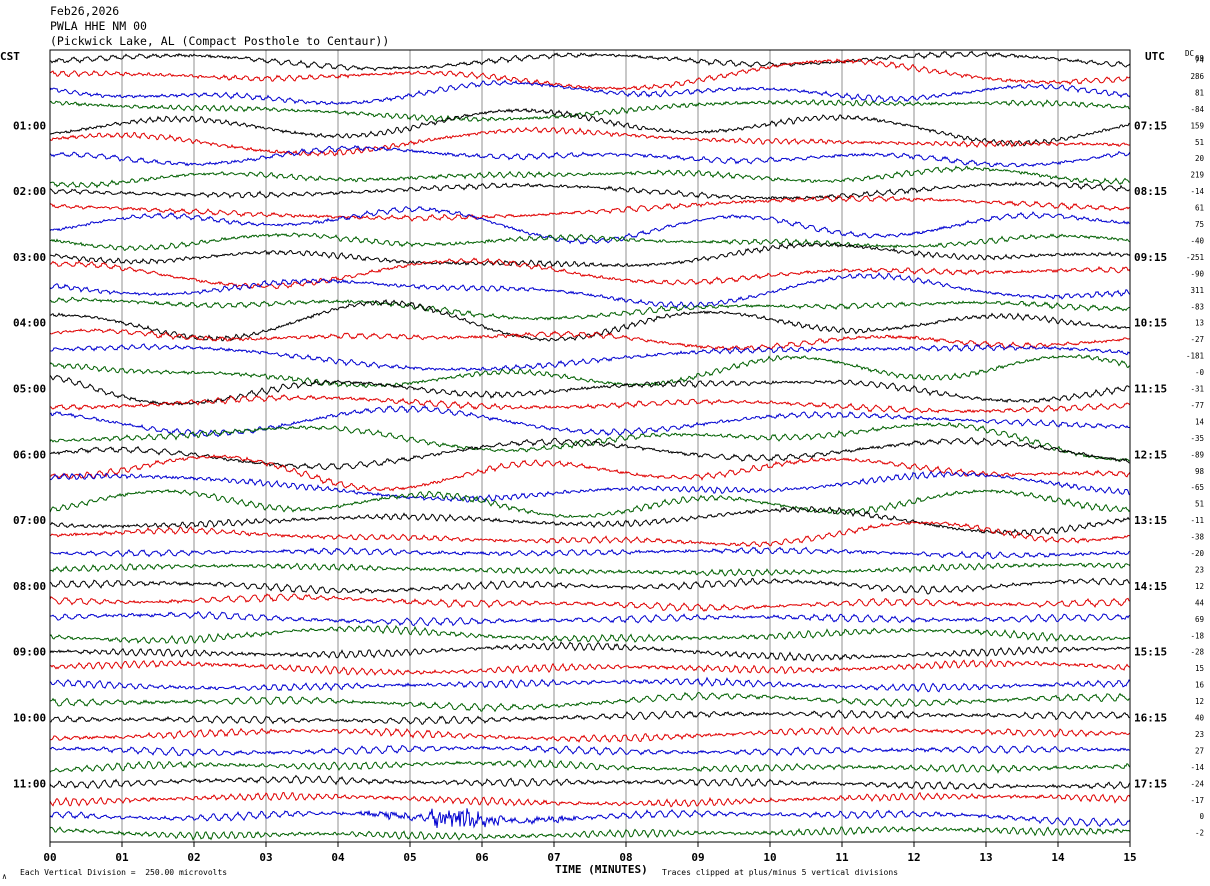 Image resolution: width=1210 pixels, height=886 pixels. What do you see at coordinates (985, 857) in the screenshot?
I see `x-tick-label: 13` at bounding box center [985, 857].